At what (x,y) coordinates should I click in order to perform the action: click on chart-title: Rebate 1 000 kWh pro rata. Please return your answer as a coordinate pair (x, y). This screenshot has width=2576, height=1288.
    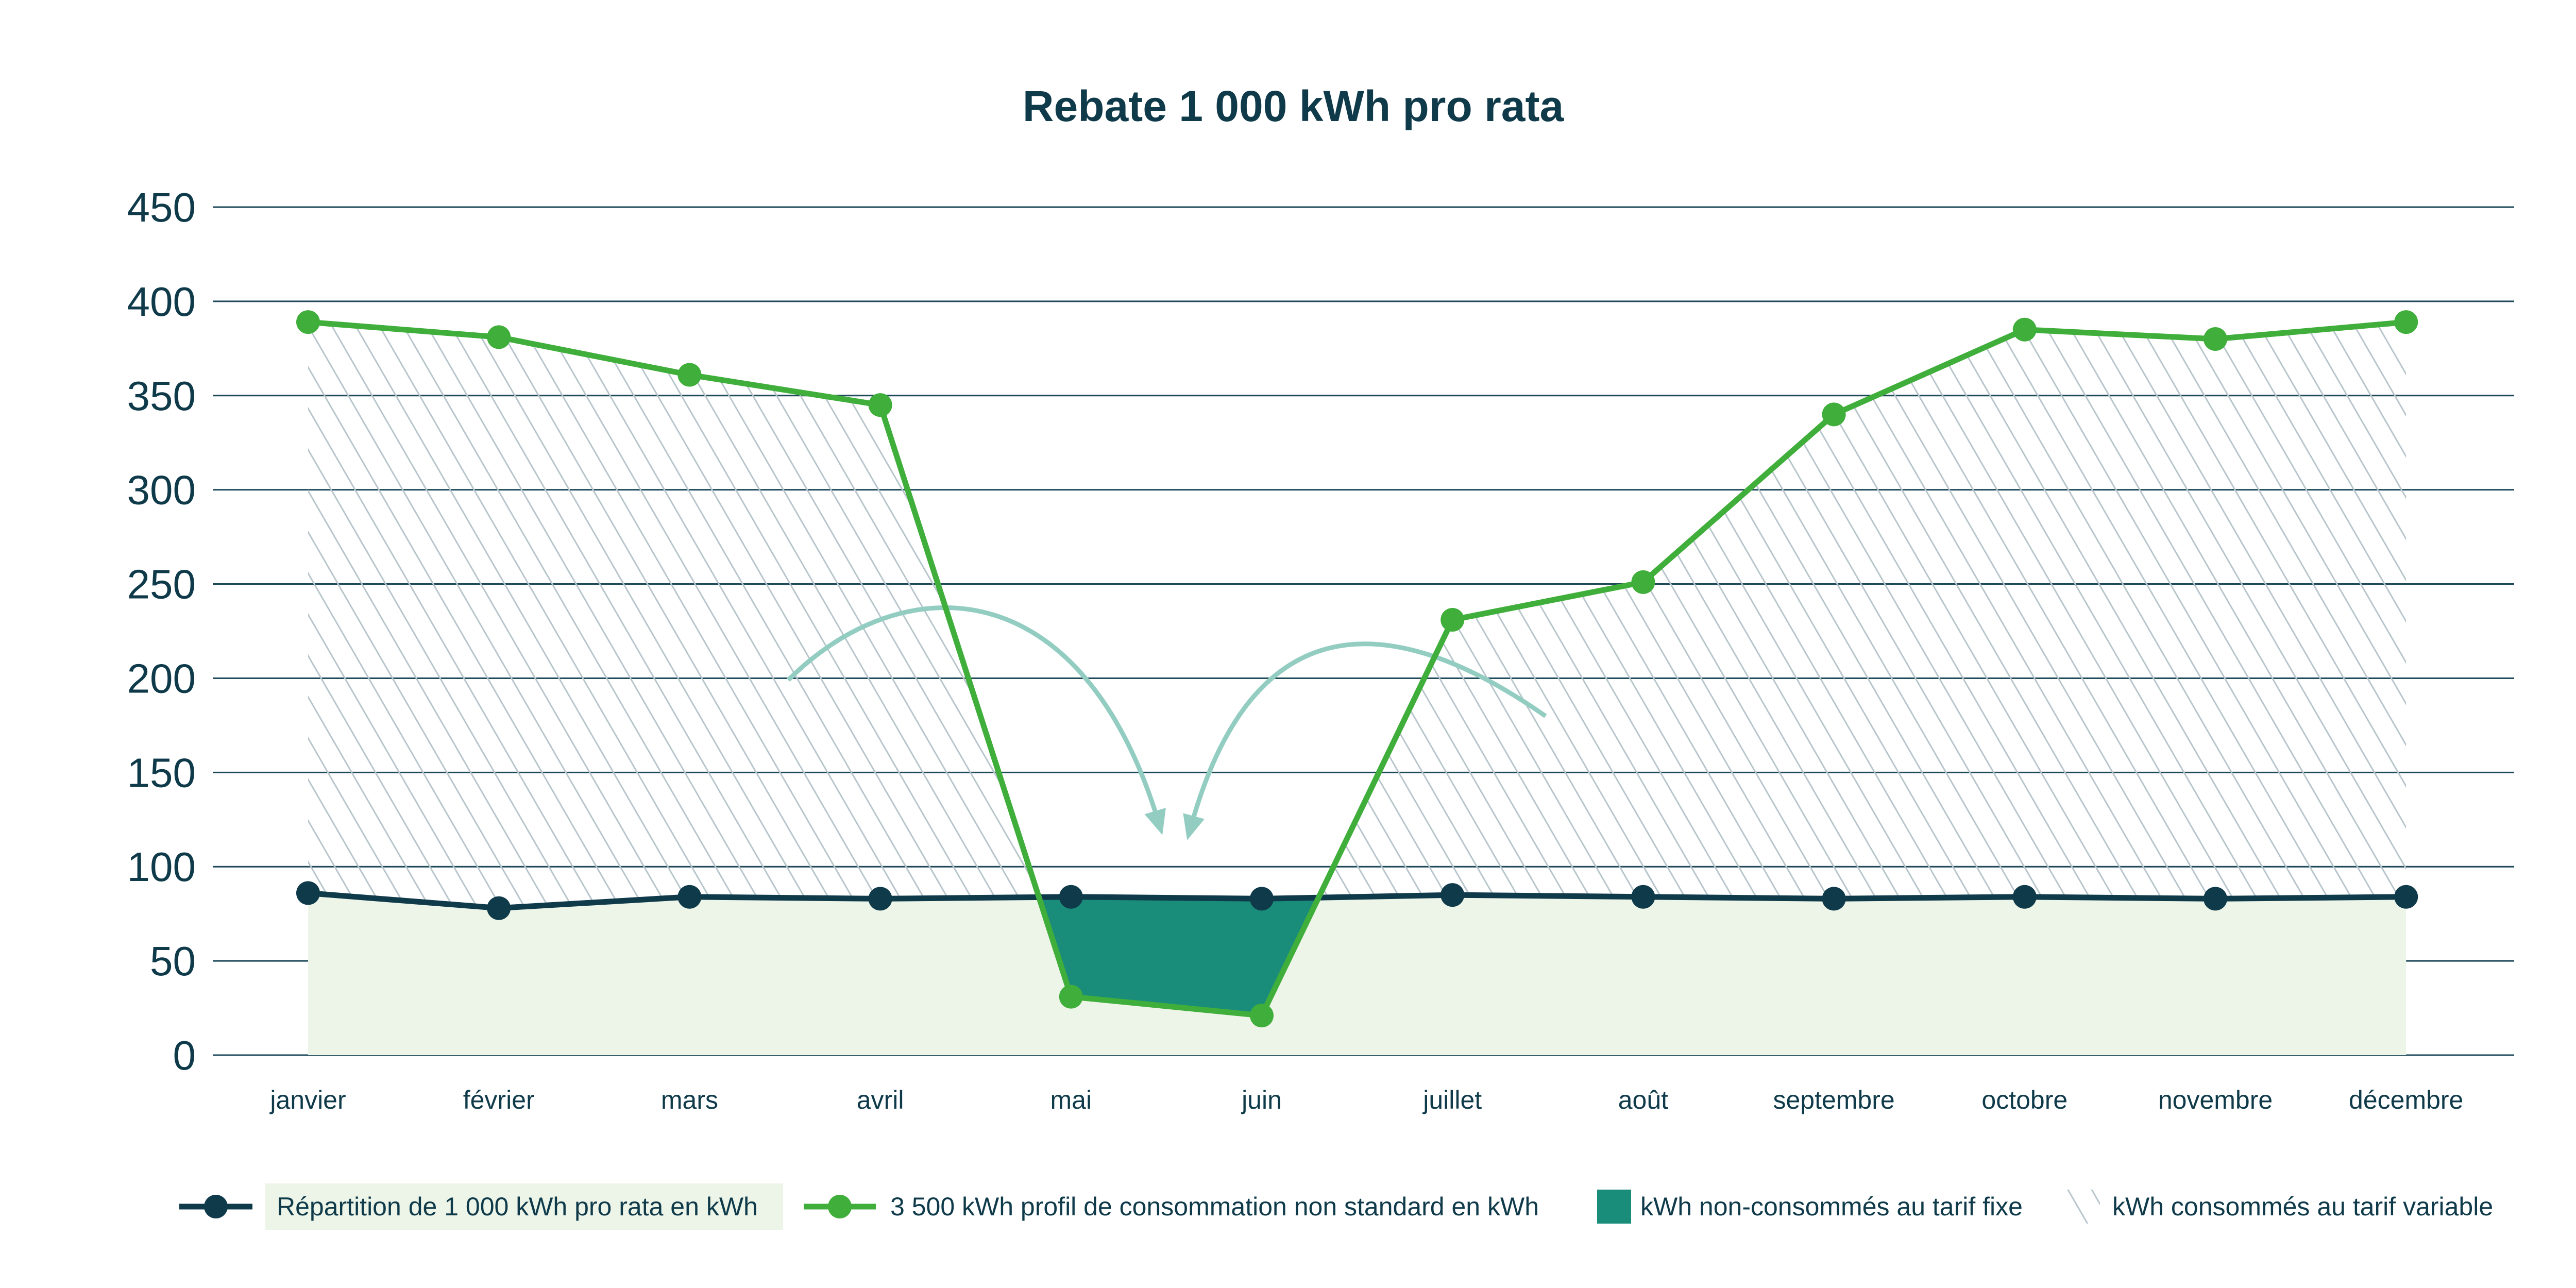
    Looking at the image, I should click on (1294, 106).